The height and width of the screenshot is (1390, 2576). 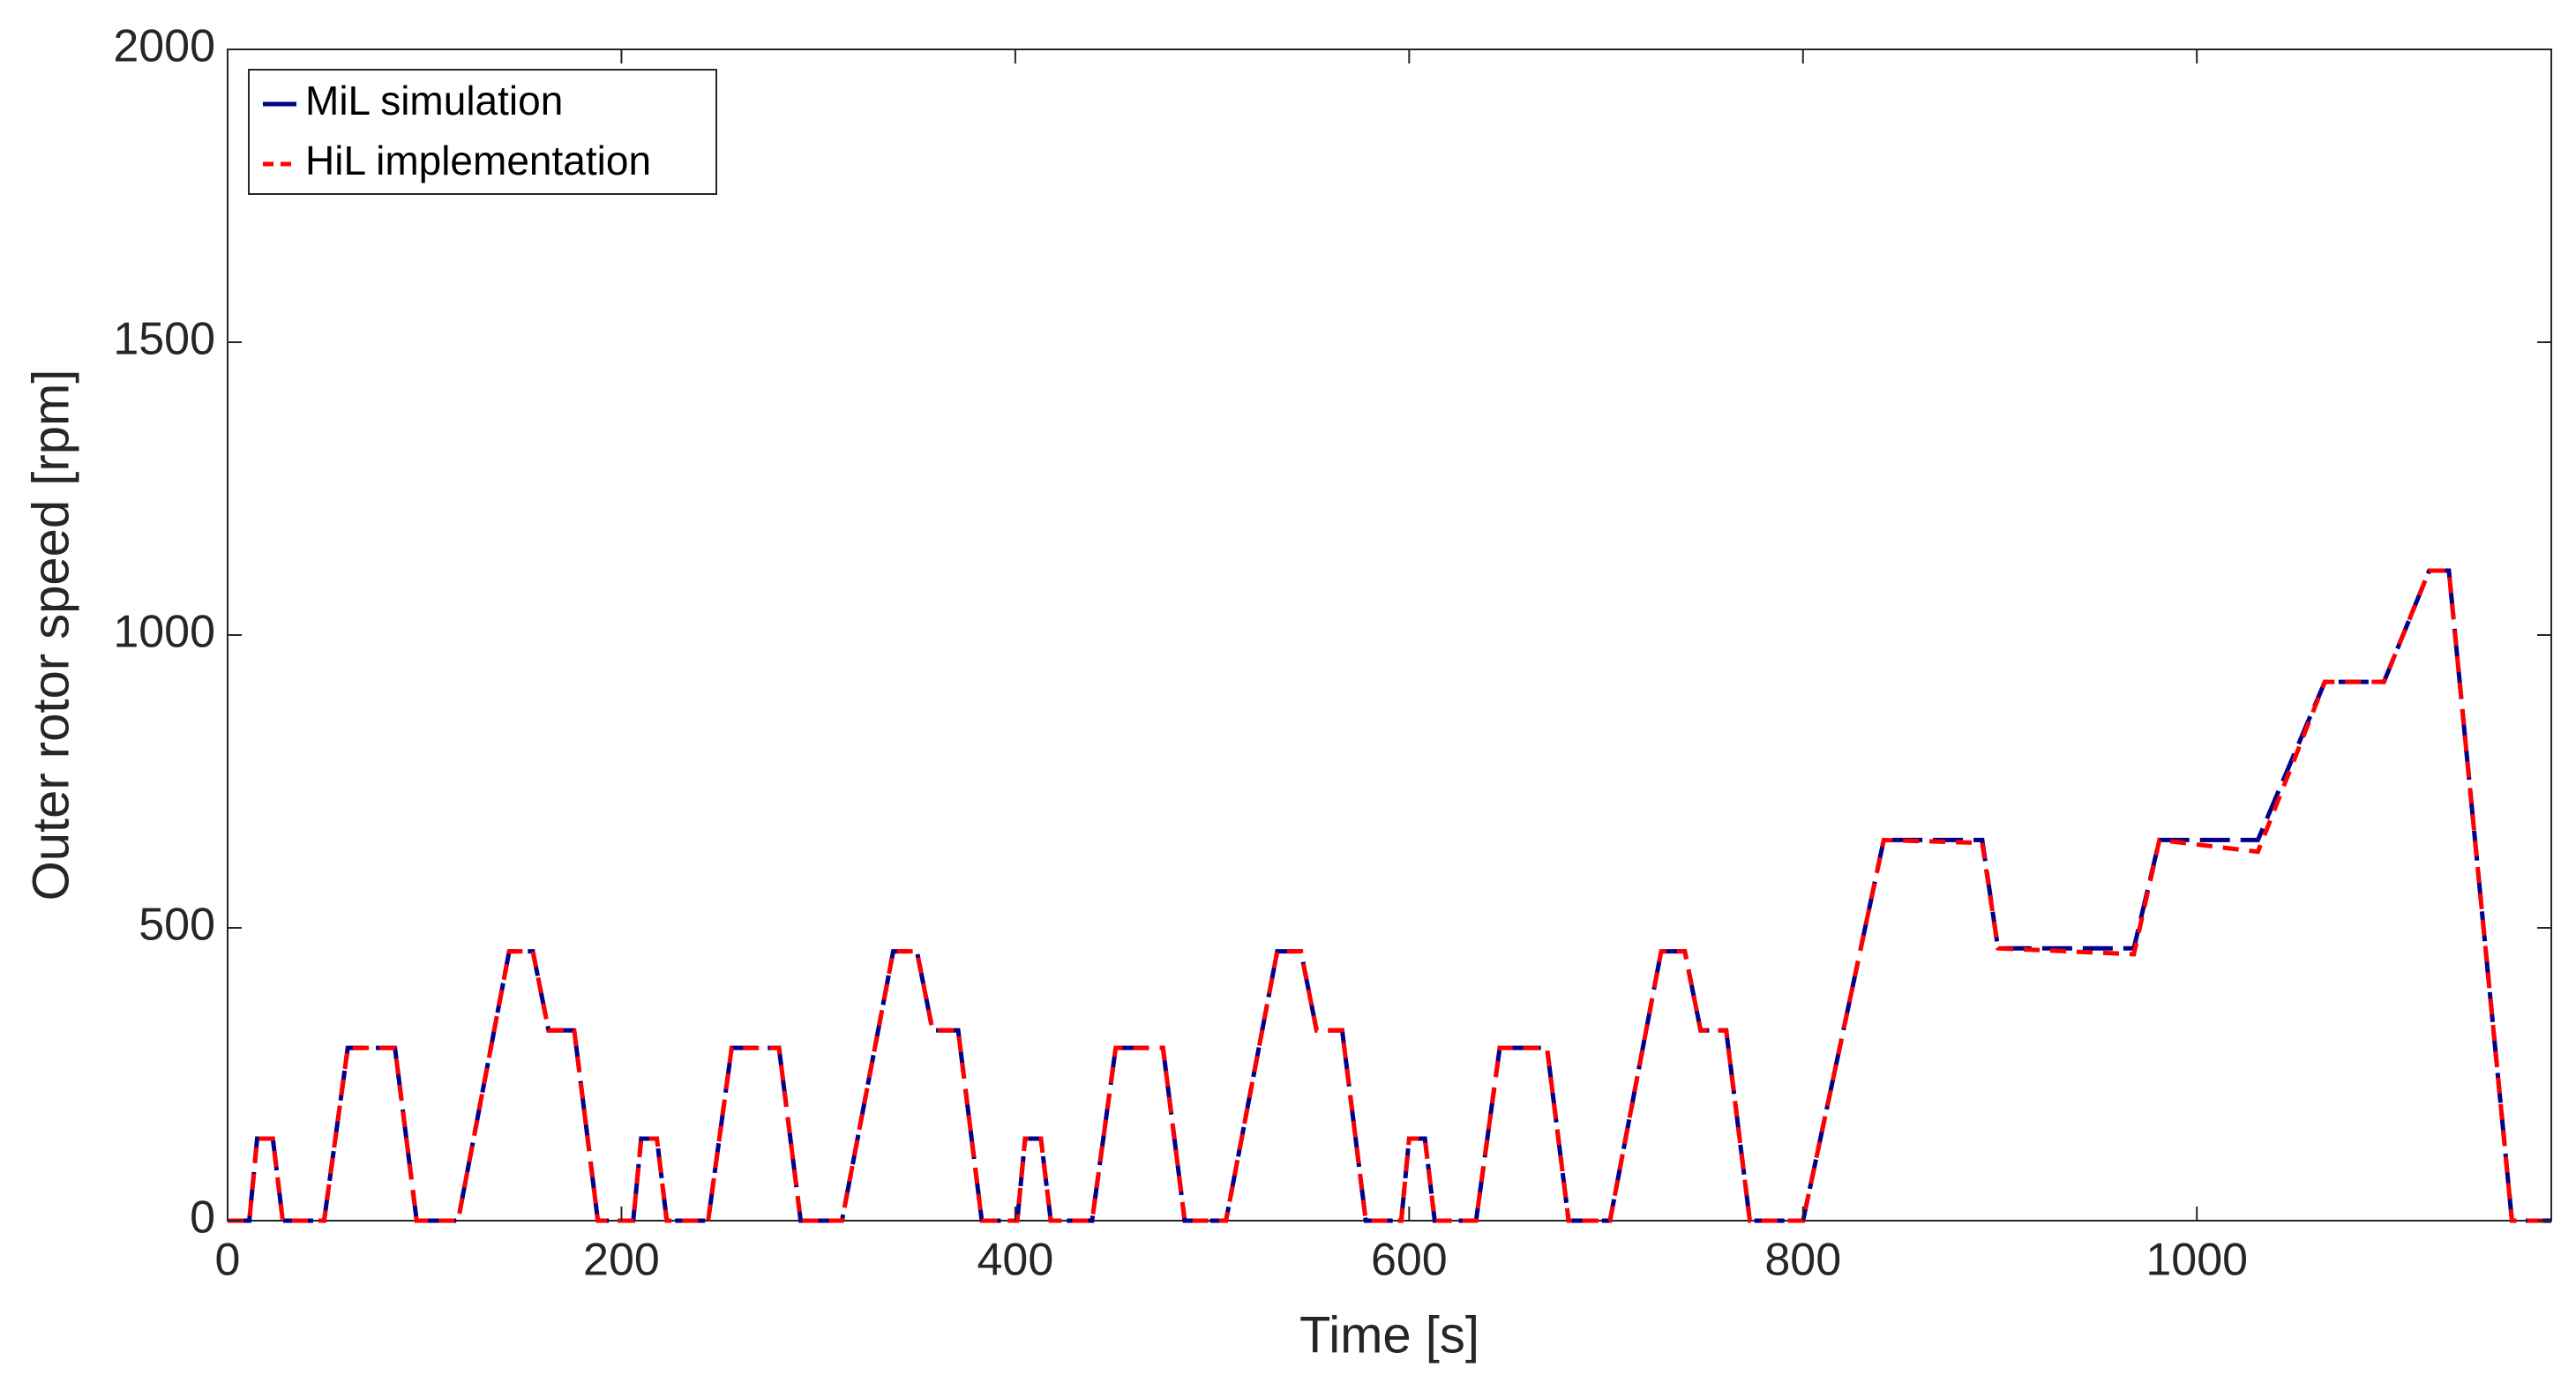 What do you see at coordinates (2197, 1260) in the screenshot?
I see `x-tick-label: 1000` at bounding box center [2197, 1260].